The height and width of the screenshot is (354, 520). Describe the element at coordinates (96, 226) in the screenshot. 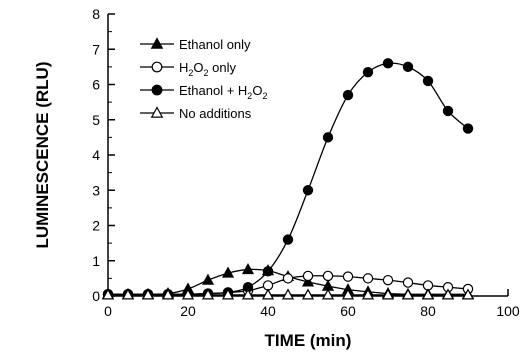

I see `y-tick-label: 2` at that location.